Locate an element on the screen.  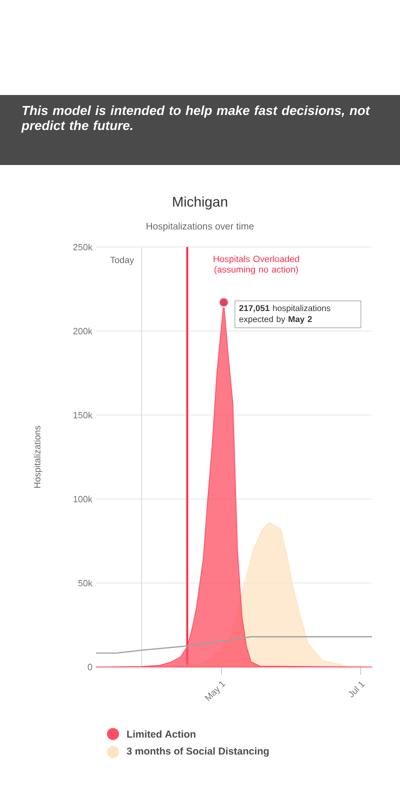
y-tick-label: 0 is located at coordinates (90, 667).